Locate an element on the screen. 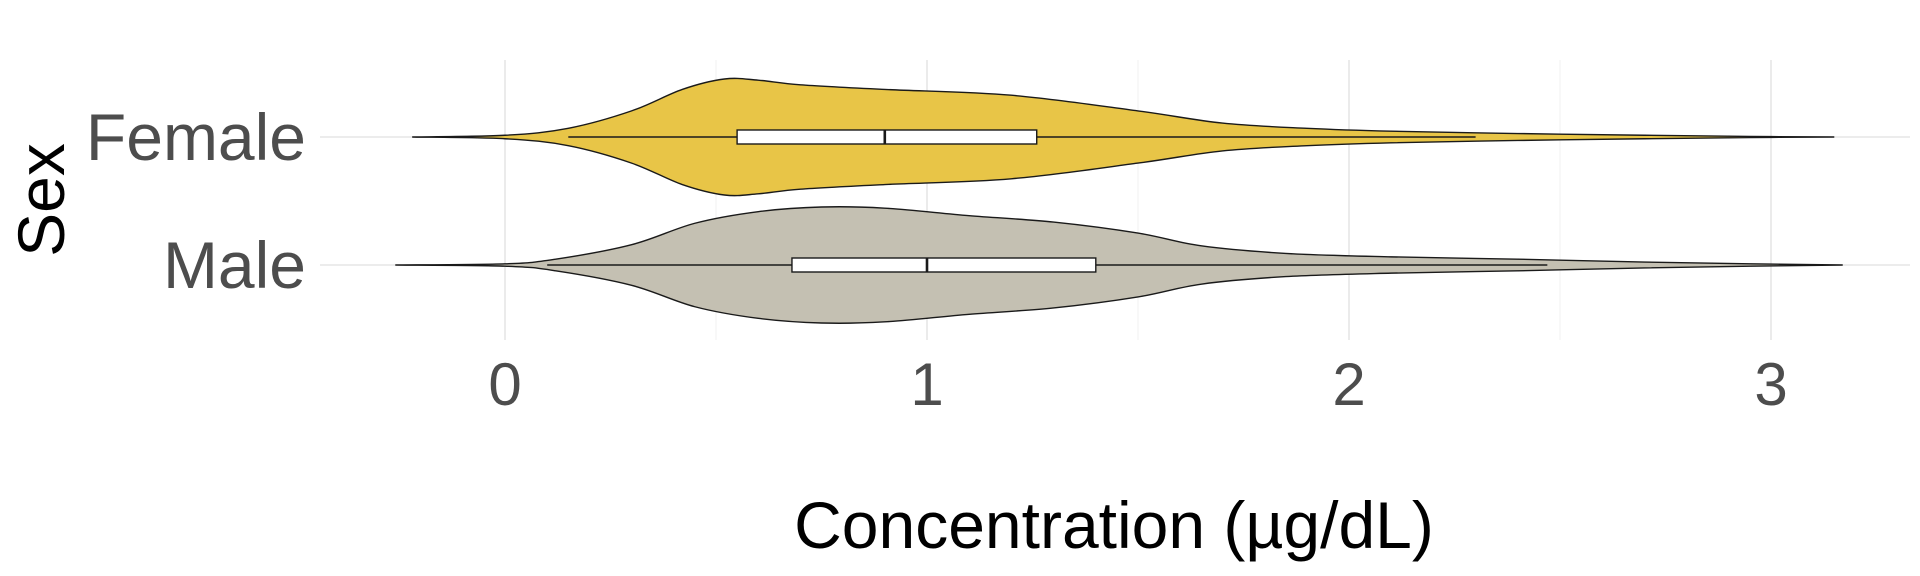 The height and width of the screenshot is (576, 1920). x-tick-label: 0 is located at coordinates (504, 384).